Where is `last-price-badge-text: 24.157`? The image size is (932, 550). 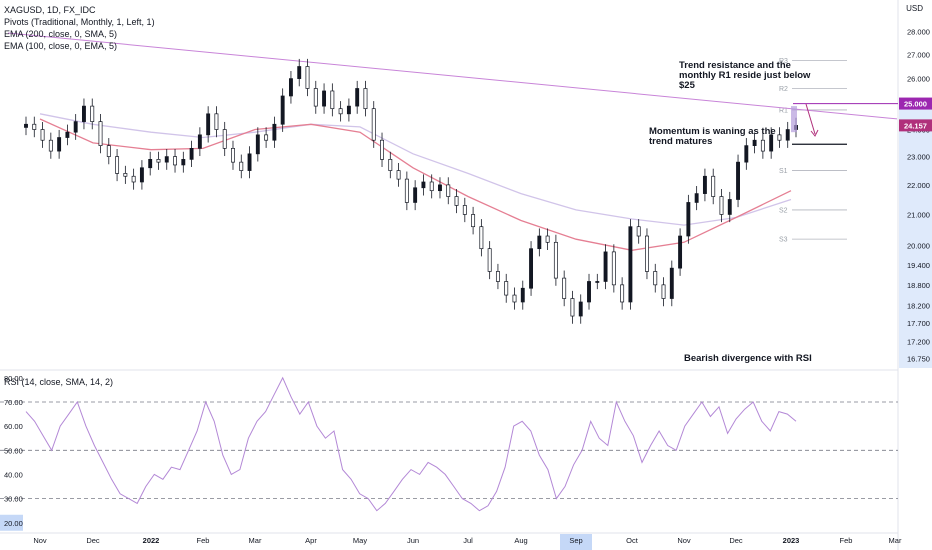 last-price-badge-text: 24.157 is located at coordinates (915, 125).